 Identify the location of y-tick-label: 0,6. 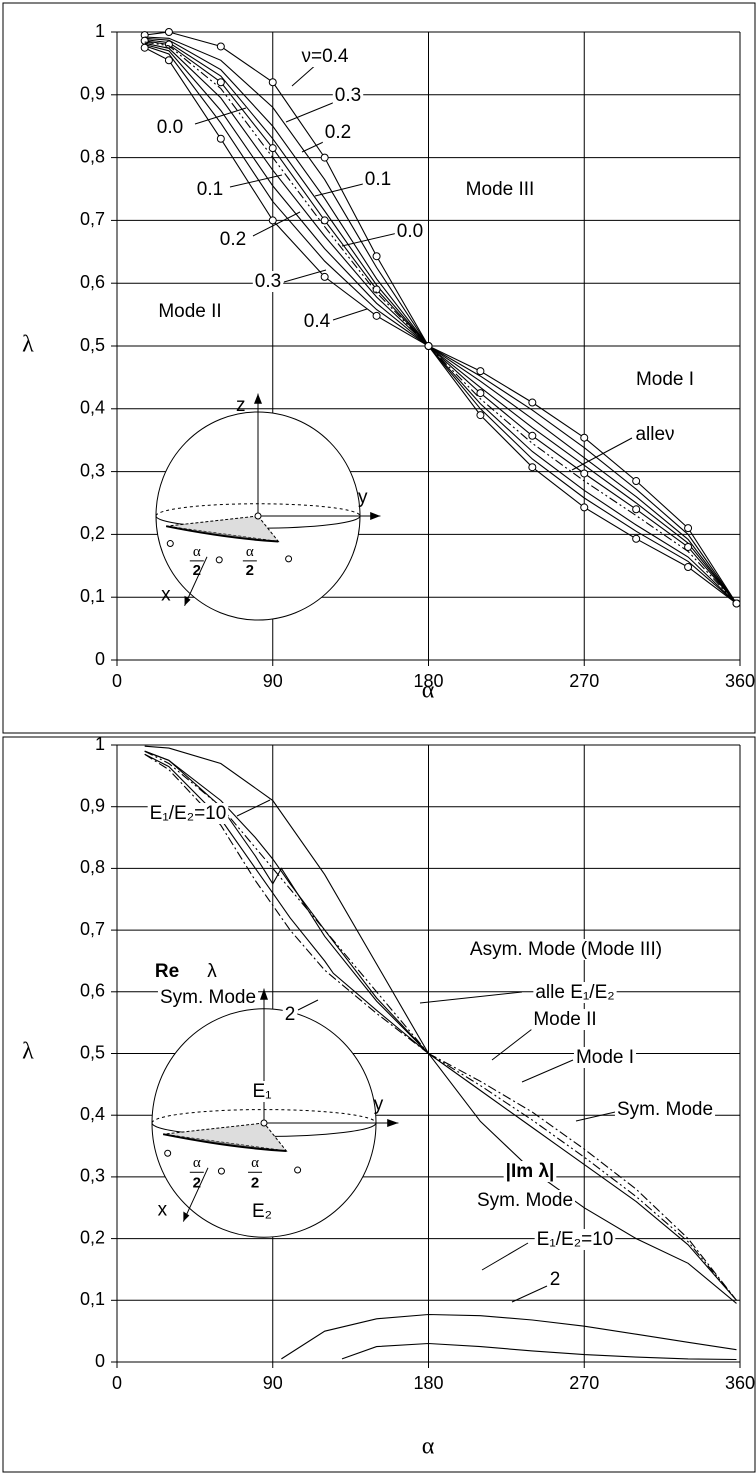
(92, 991).